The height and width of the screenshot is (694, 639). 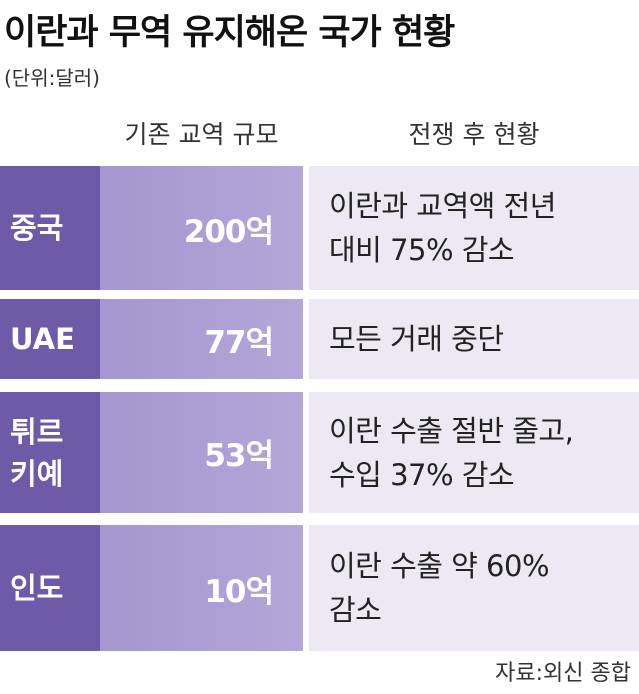 I want to click on status-text: 감소, so click(x=355, y=610).